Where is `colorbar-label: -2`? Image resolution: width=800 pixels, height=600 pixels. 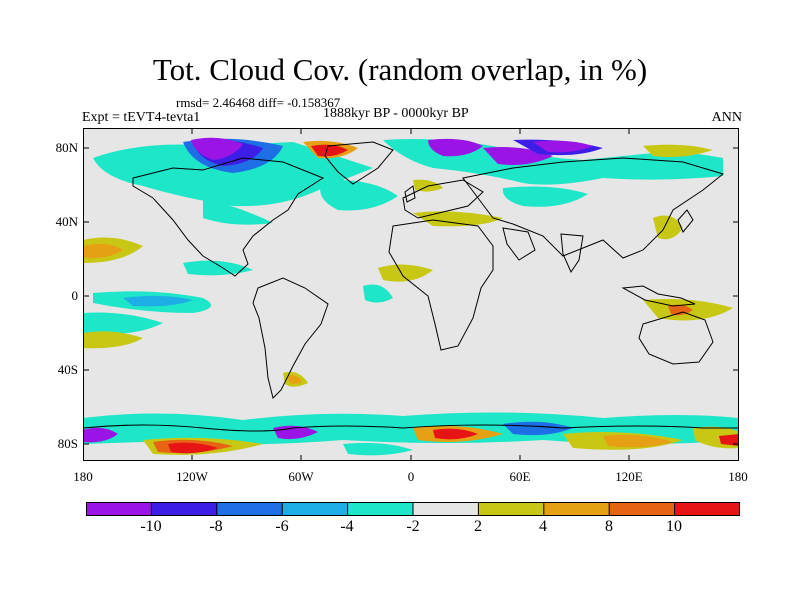
colorbar-label: -2 is located at coordinates (413, 526).